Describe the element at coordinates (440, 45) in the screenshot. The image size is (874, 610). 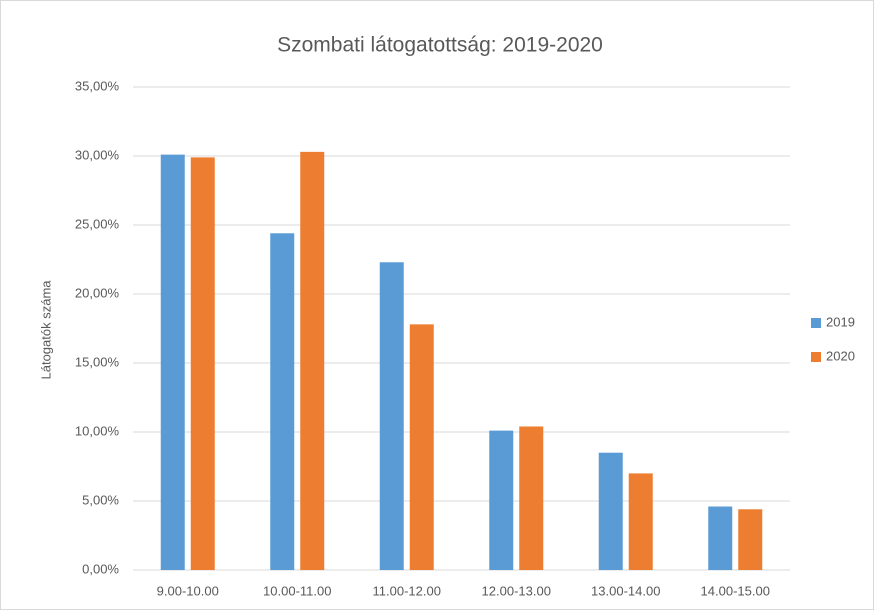
I see `chart-title: Szombati látogatottság: 2019-2020` at that location.